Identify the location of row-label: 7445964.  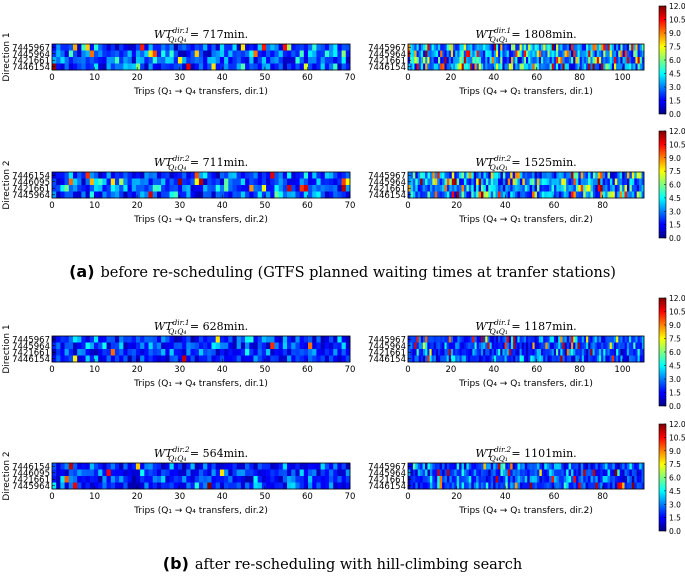
(31, 347).